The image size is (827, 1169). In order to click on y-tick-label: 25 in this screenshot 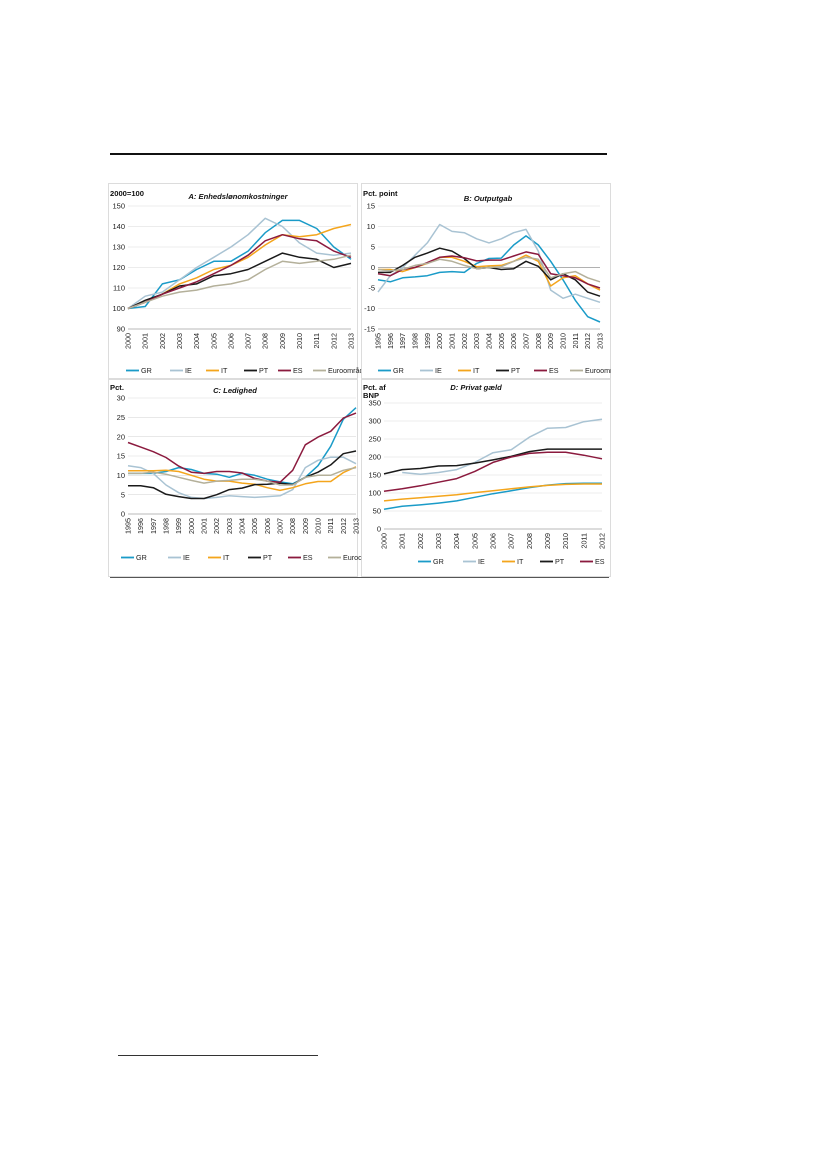, I will do `click(121, 417)`.